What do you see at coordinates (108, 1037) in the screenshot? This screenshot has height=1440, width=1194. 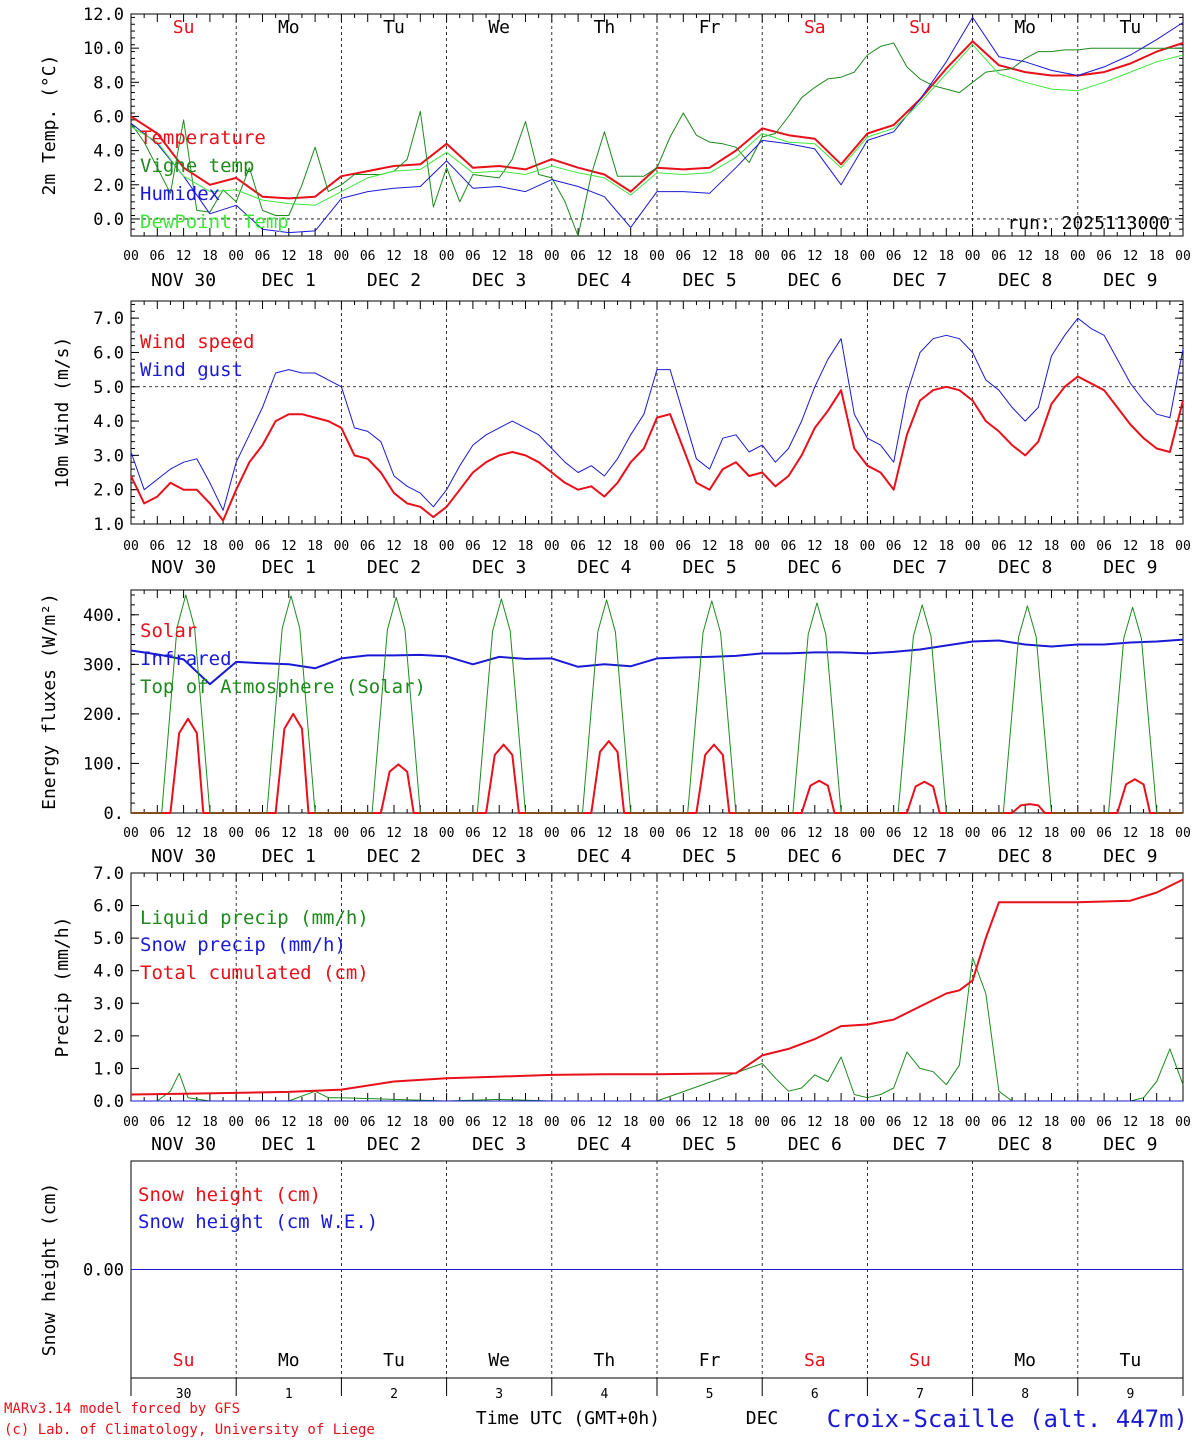 I see `y-tick-label: 2.0` at bounding box center [108, 1037].